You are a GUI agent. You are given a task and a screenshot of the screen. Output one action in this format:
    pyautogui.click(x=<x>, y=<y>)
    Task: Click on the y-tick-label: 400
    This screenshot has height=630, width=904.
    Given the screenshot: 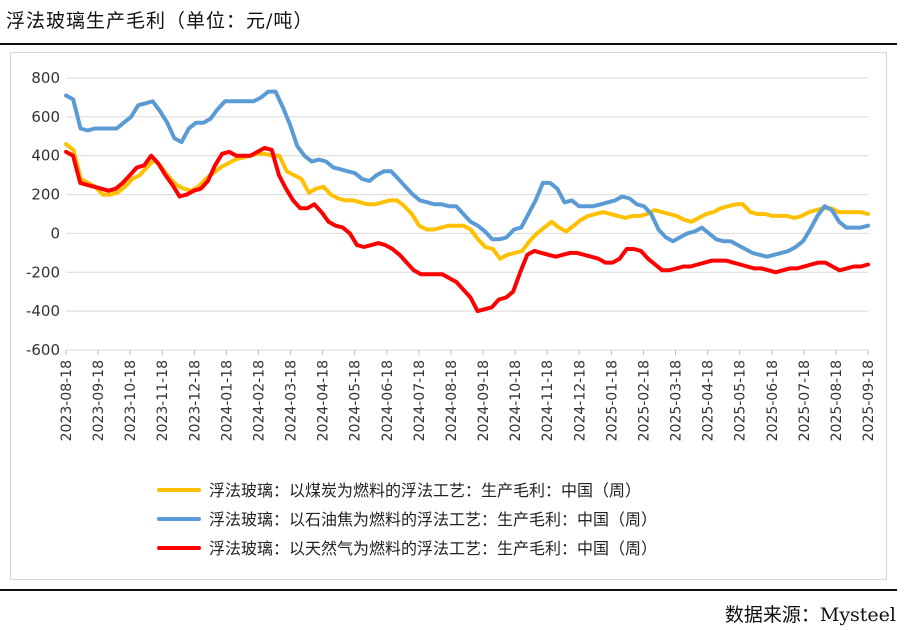 What is the action you would take?
    pyautogui.click(x=45, y=156)
    